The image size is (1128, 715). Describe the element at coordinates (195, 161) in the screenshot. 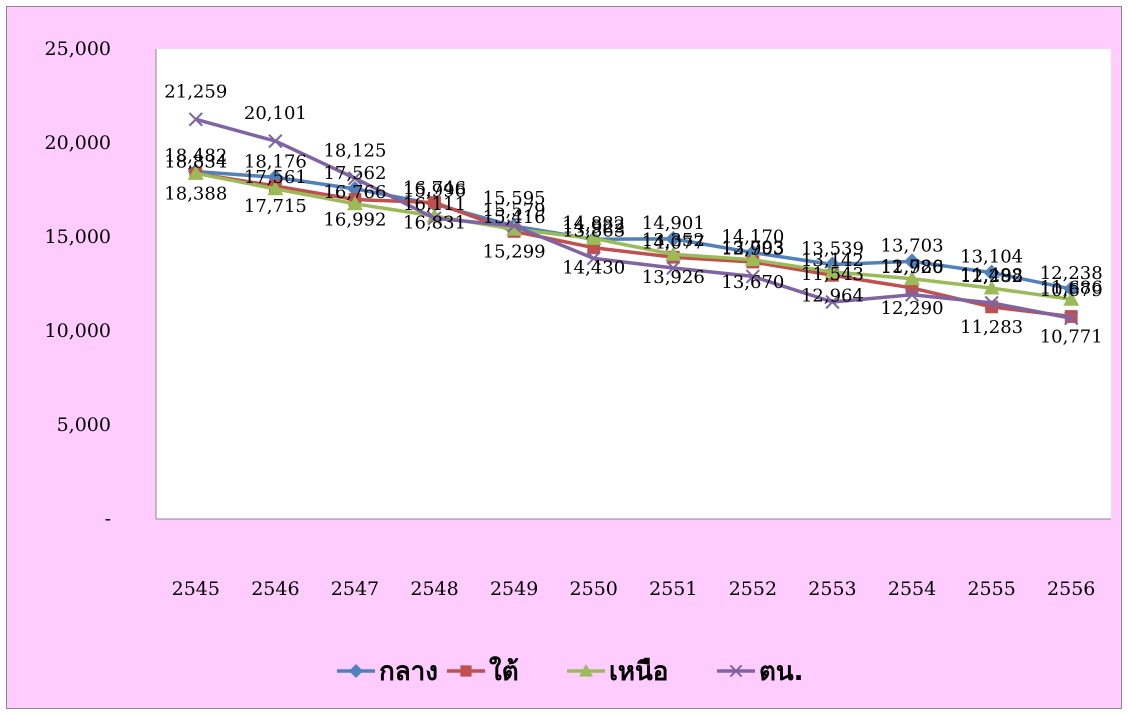

I see `data-label-3: 18,834` at that location.